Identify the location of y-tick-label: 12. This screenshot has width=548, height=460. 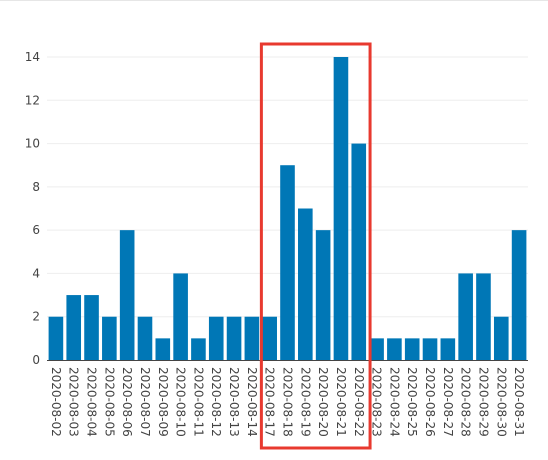
(32, 100).